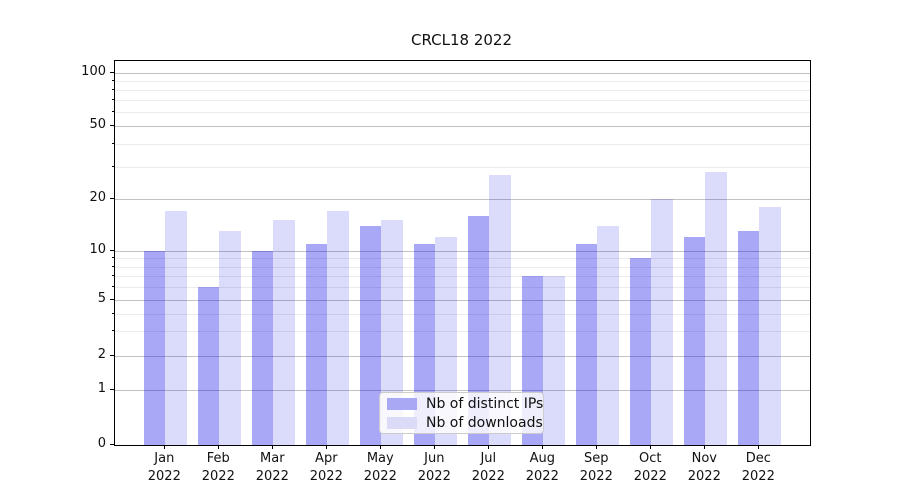 This screenshot has height=500, width=900. Describe the element at coordinates (380, 467) in the screenshot. I see `x-tick-label: May 2022` at that location.